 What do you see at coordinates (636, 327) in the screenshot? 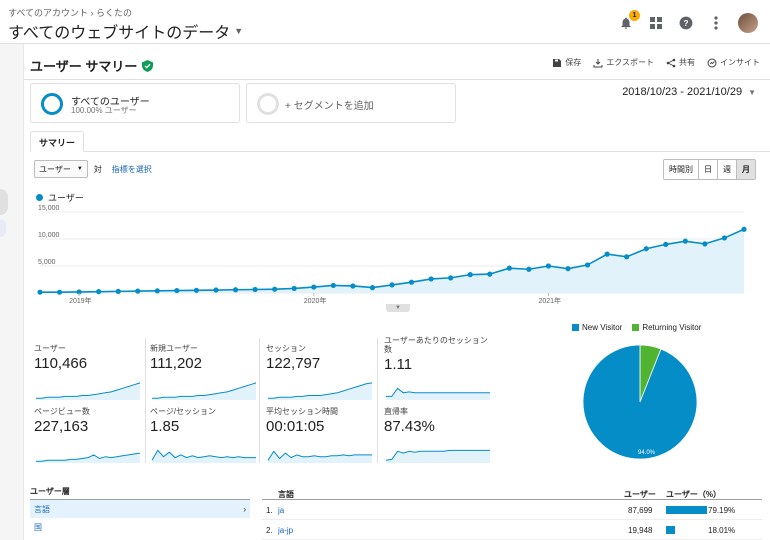
I see `pie-legend: New Visitor Returning Visitor` at bounding box center [636, 327].